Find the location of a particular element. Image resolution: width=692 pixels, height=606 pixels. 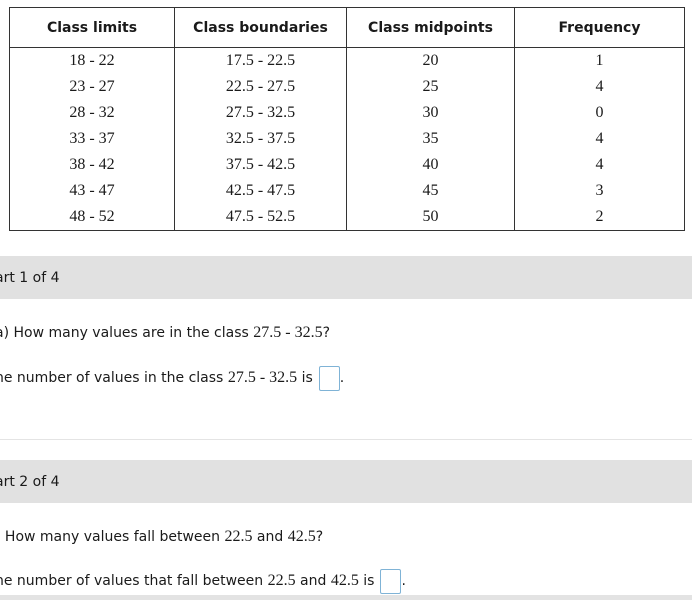

class-limits-cell: 33 - 37 is located at coordinates (92, 139).